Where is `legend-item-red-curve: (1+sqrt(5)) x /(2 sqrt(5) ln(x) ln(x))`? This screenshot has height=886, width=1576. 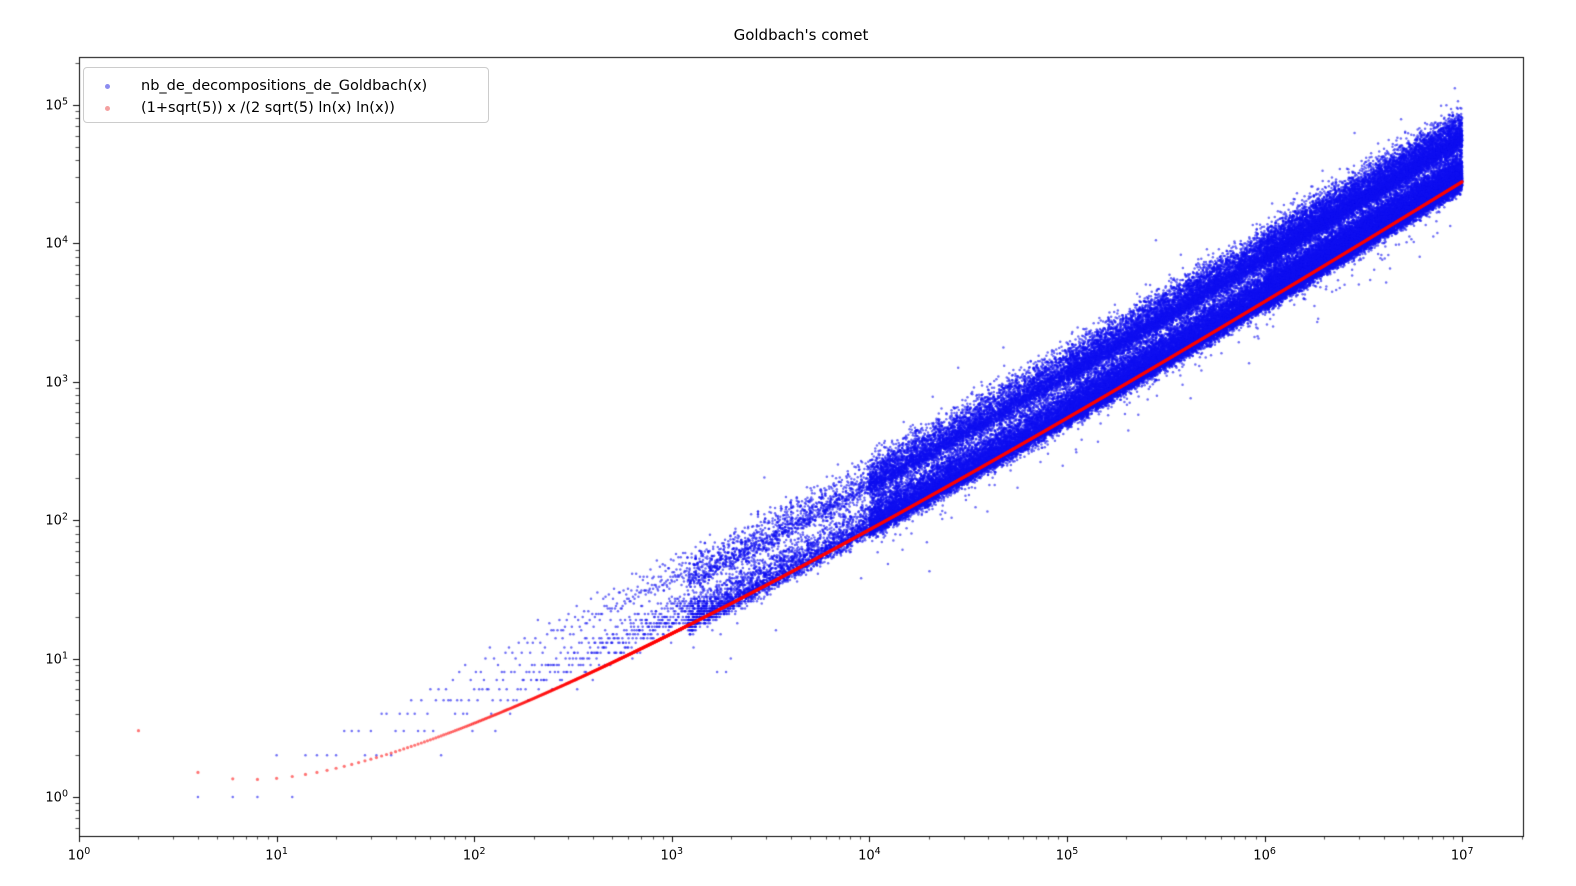
legend-item-red-curve: (1+sqrt(5)) x /(2 sqrt(5) ln(x) ln(x)) is located at coordinates (286, 108).